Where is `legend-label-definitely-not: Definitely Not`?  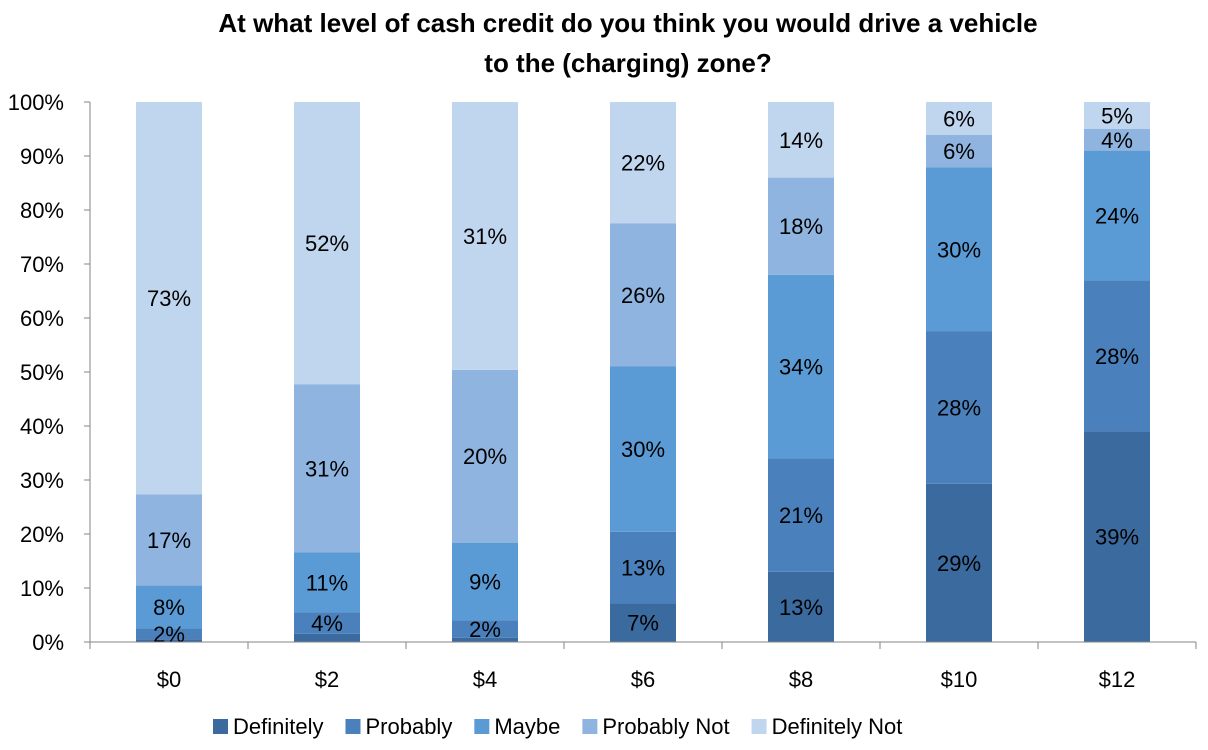
legend-label-definitely-not: Definitely Not is located at coordinates (837, 726).